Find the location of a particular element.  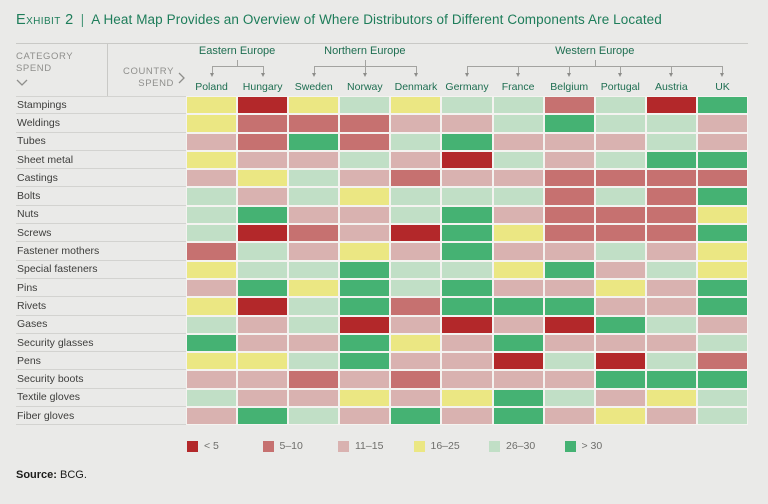

legend-label: > 30 is located at coordinates (592, 446).